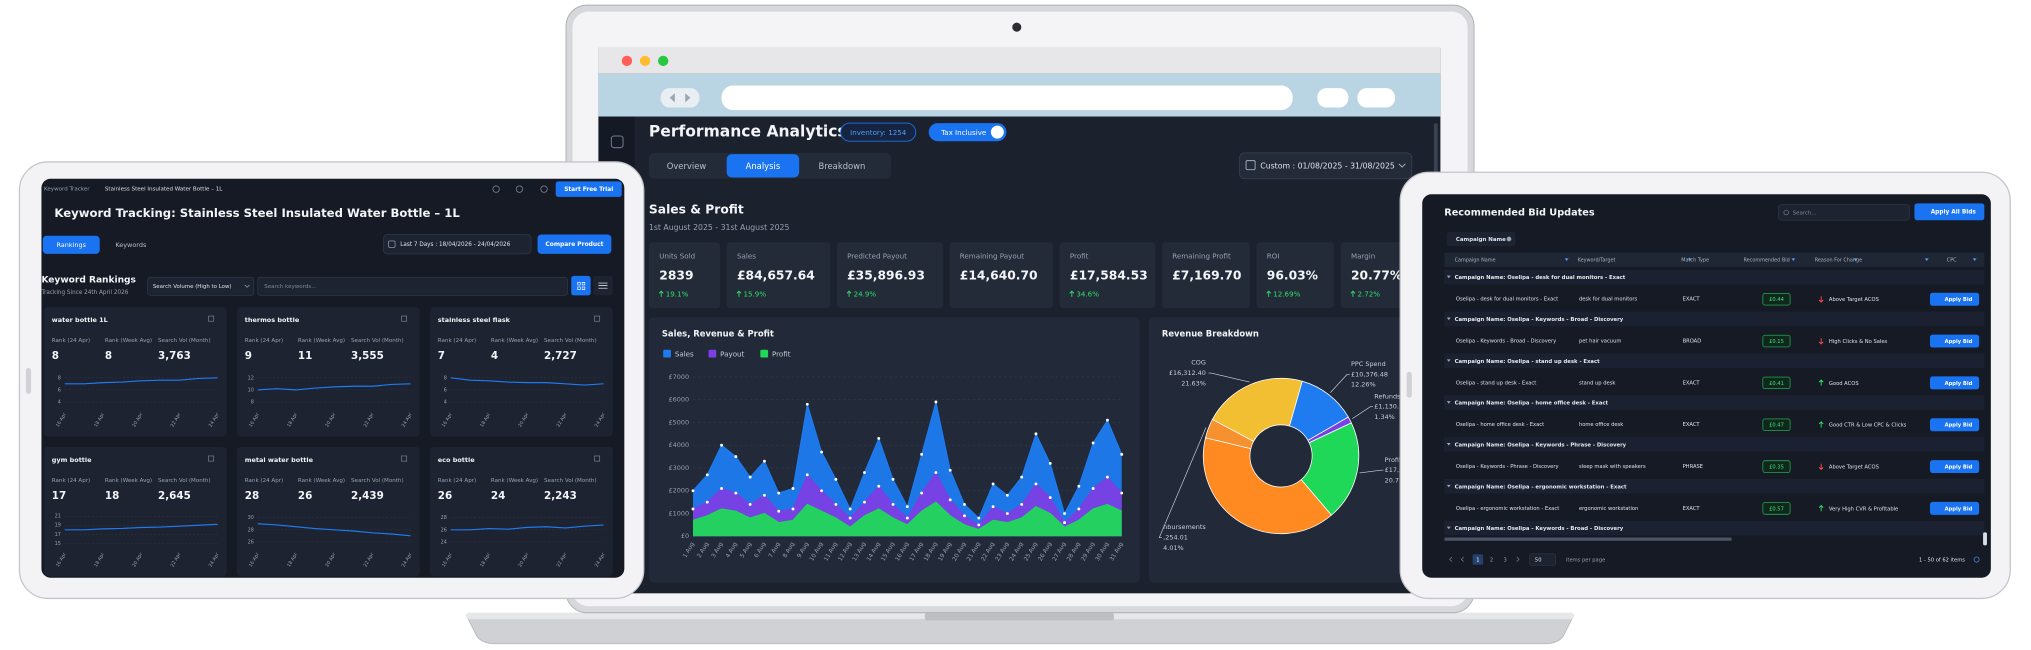  I want to click on tab: Rankings, so click(71, 245).